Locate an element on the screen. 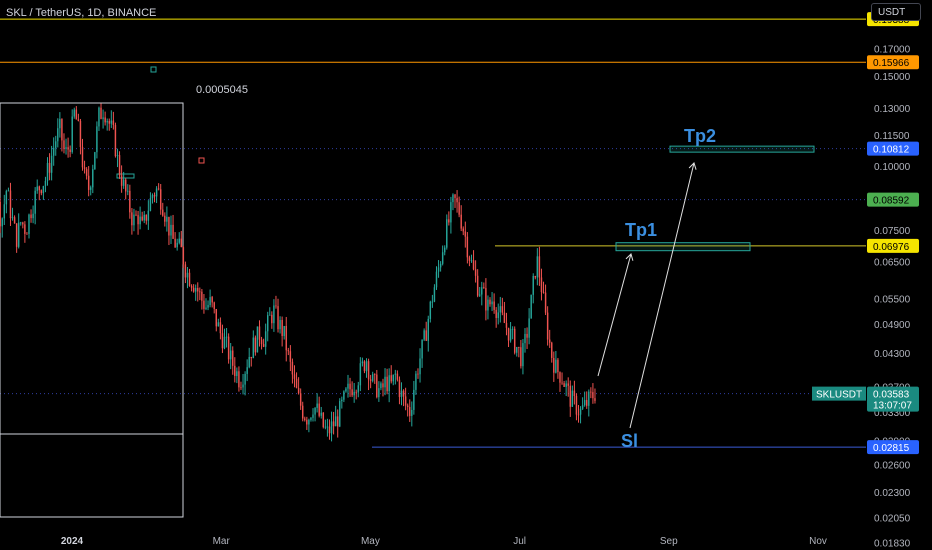  y-tick-label: 0.02600 is located at coordinates (892, 466).